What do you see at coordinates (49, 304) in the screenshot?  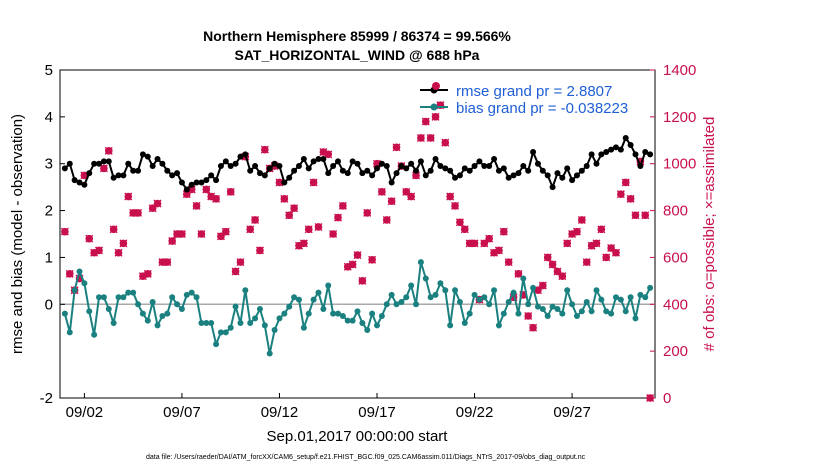 I see `y-tick-label: 0` at bounding box center [49, 304].